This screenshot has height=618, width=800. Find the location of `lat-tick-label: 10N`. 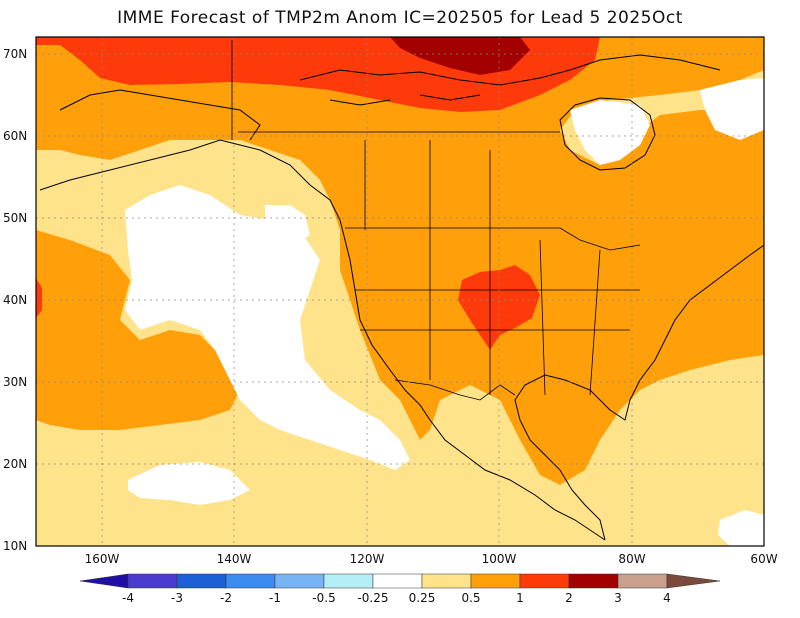

lat-tick-label: 10N is located at coordinates (15, 546).